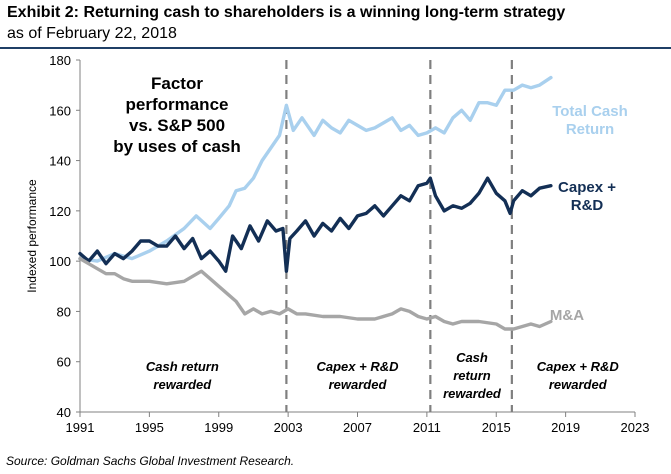 Image resolution: width=671 pixels, height=474 pixels. I want to click on series-line-capex-r-d, so click(315, 224).